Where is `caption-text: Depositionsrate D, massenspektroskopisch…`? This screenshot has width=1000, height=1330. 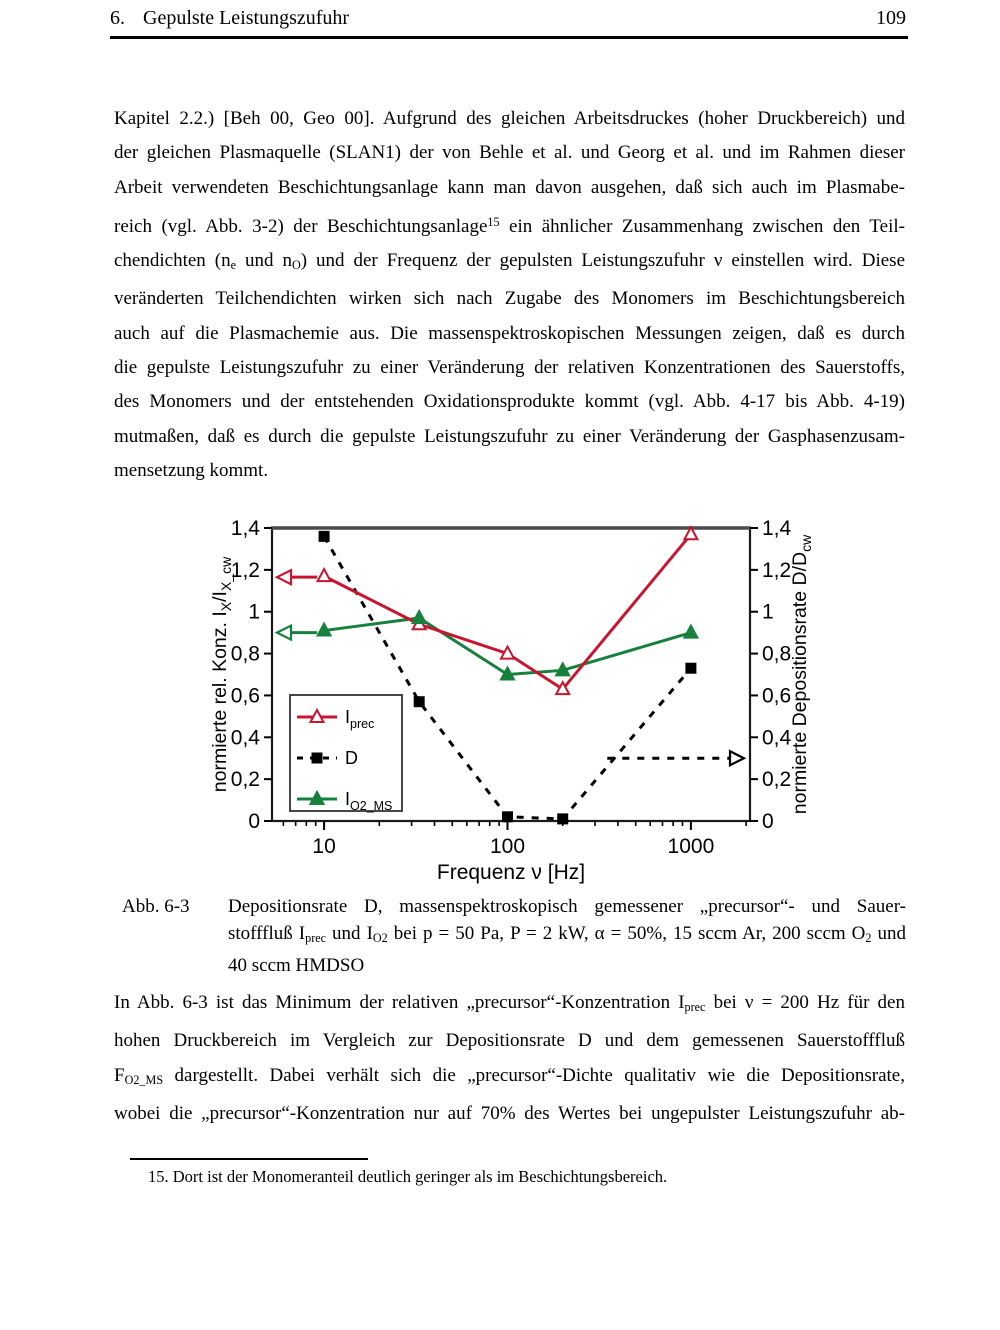 caption-text: Depositionsrate D, massenspektroskopisch… is located at coordinates (567, 936).